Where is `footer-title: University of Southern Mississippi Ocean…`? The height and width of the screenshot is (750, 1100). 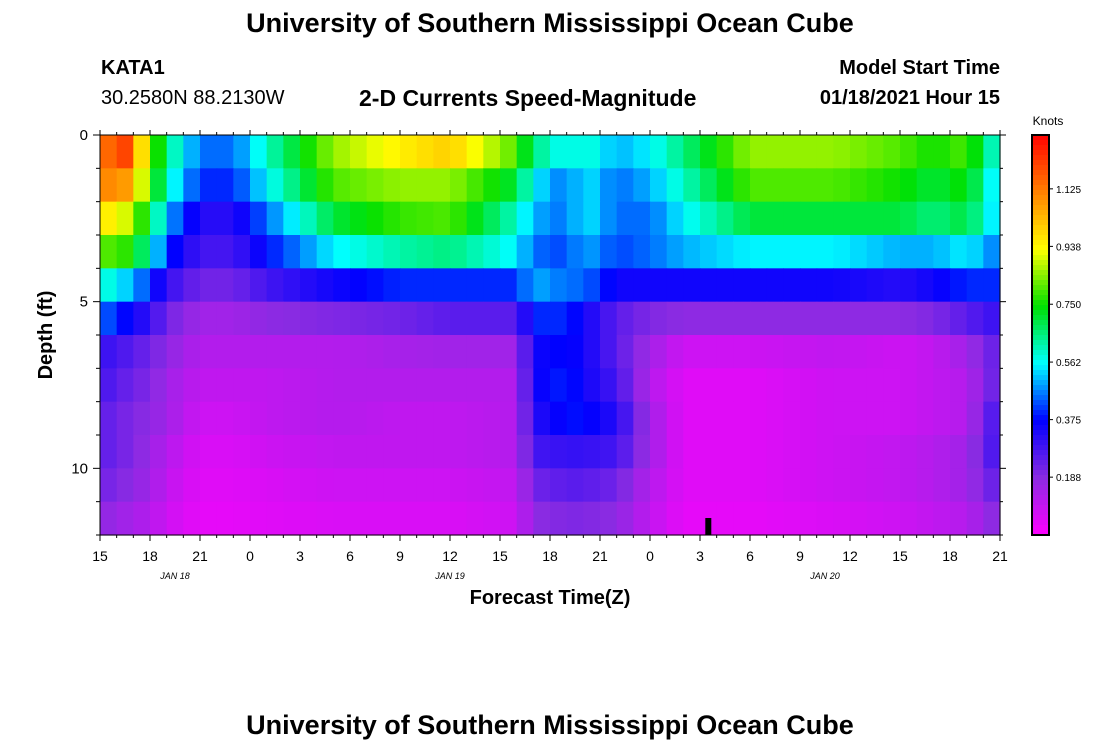
footer-title: University of Southern Mississippi Ocean… is located at coordinates (550, 725).